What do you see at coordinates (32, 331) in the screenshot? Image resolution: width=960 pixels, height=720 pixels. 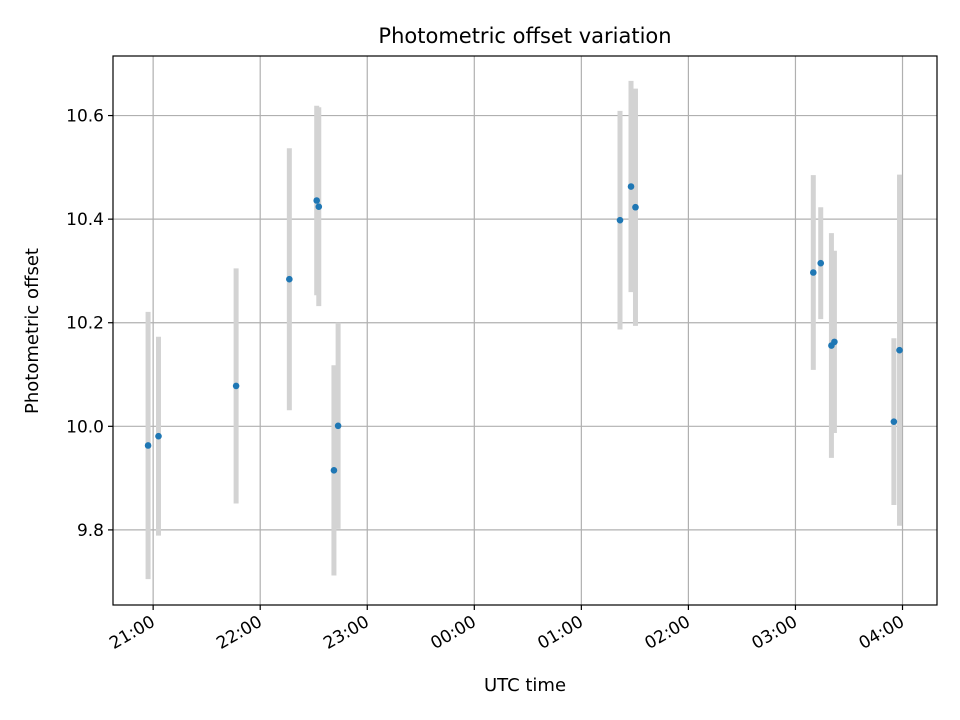 I see `y-axis-title: Photometric offset` at bounding box center [32, 331].